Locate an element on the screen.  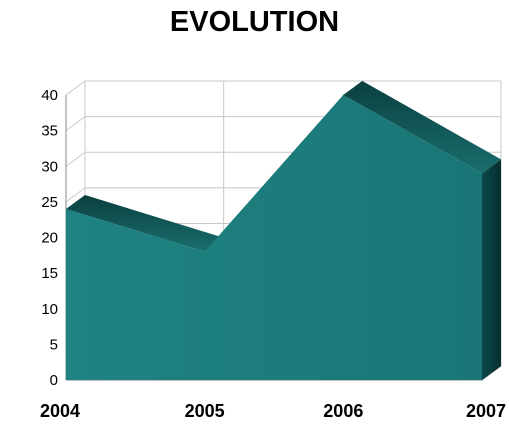
x-axis-ticks: 2004 2005 2006 2007 is located at coordinates (273, 411).